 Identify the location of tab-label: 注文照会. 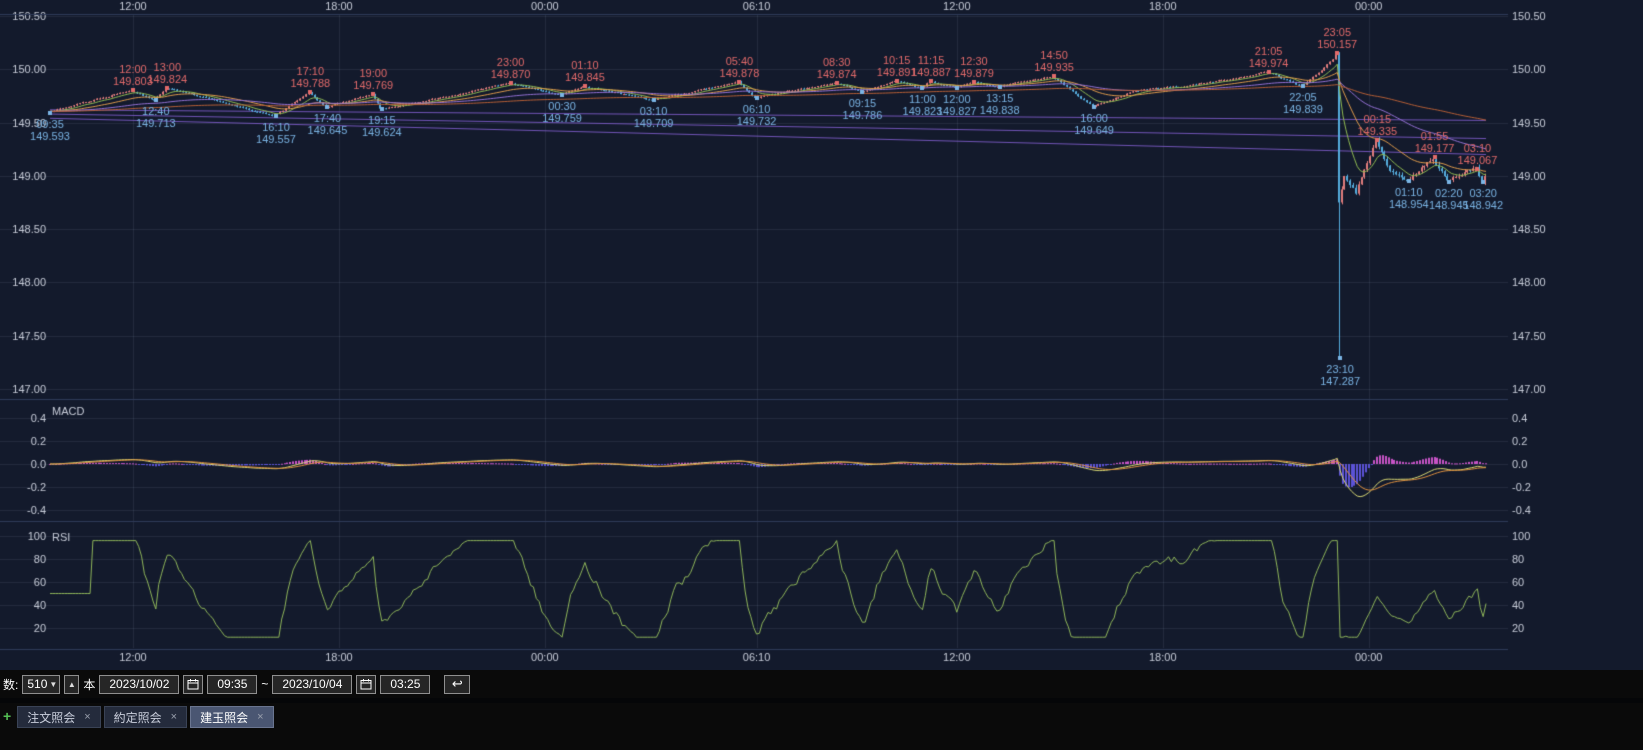
(51, 717).